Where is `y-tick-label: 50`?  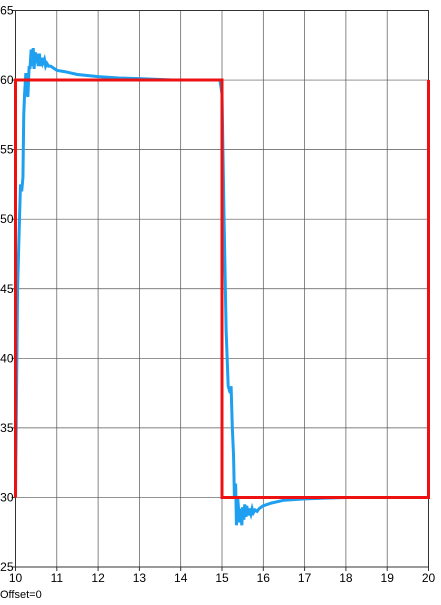 y-tick-label: 50 is located at coordinates (7, 219).